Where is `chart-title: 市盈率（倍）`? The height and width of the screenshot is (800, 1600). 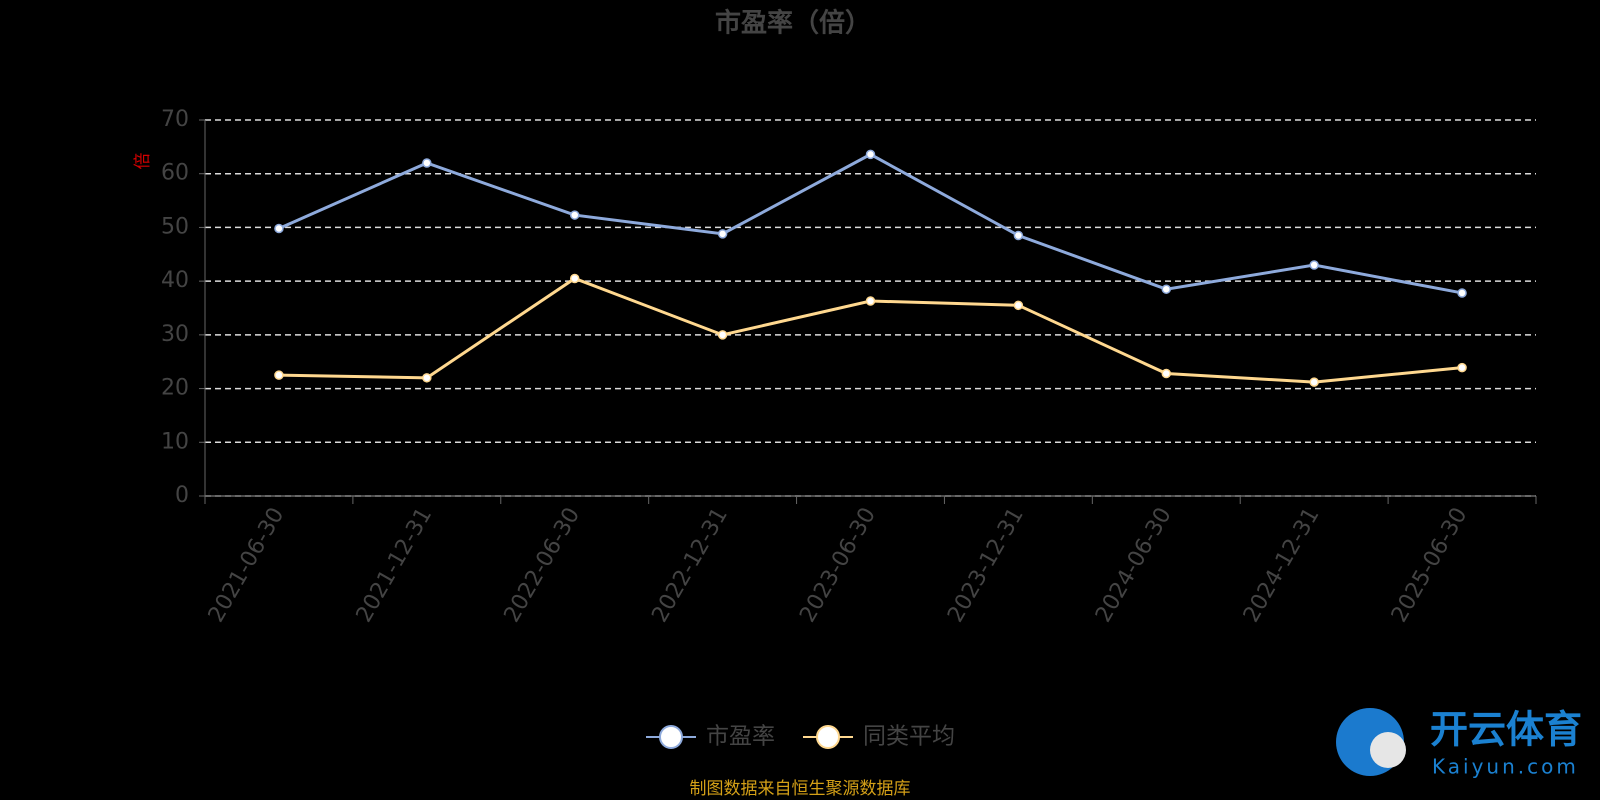 chart-title: 市盈率（倍） is located at coordinates (793, 23).